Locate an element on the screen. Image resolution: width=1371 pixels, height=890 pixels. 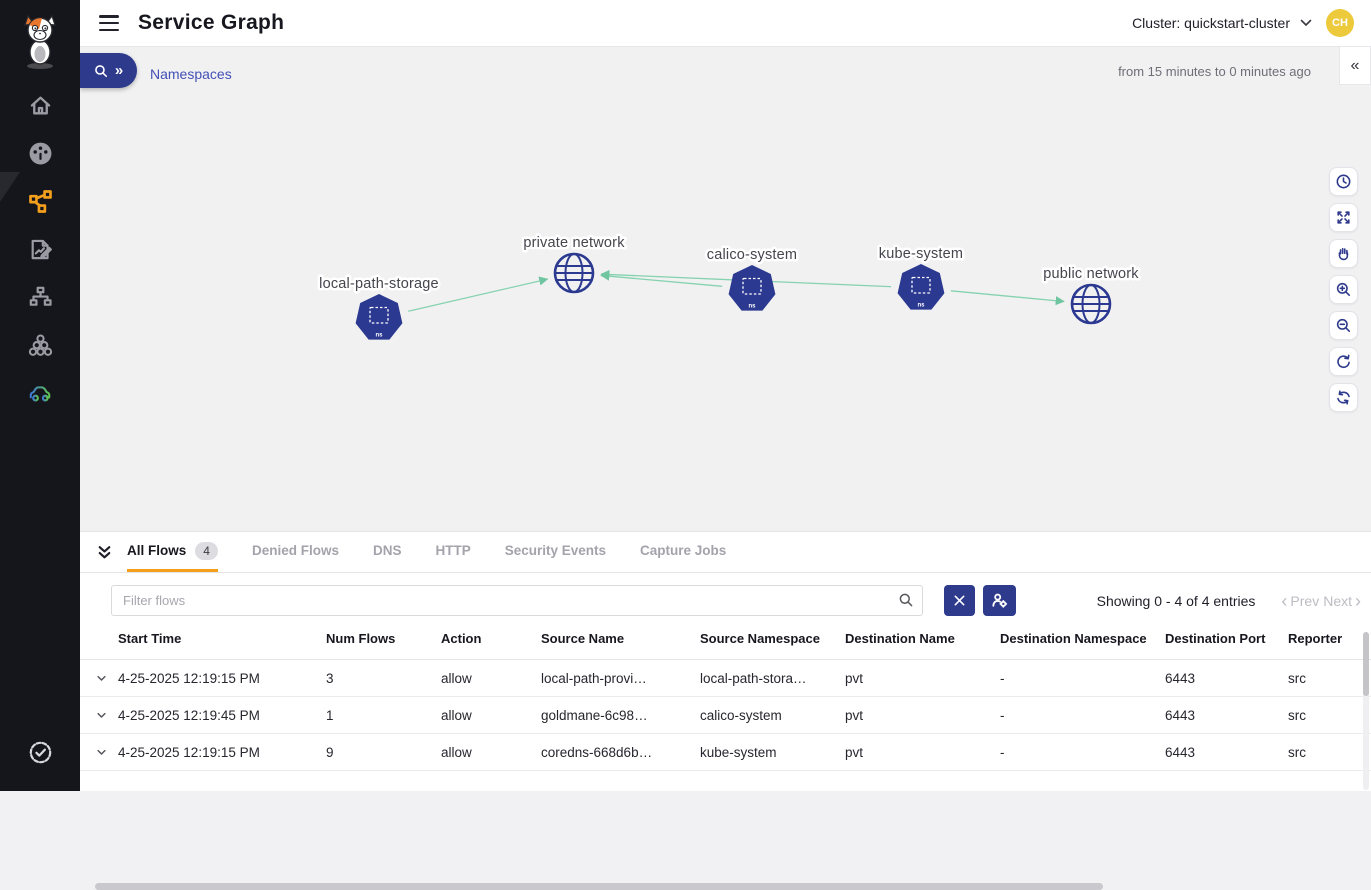
time-range-label: from 15 minutes to 0 minutes ago is located at coordinates (1214, 71).